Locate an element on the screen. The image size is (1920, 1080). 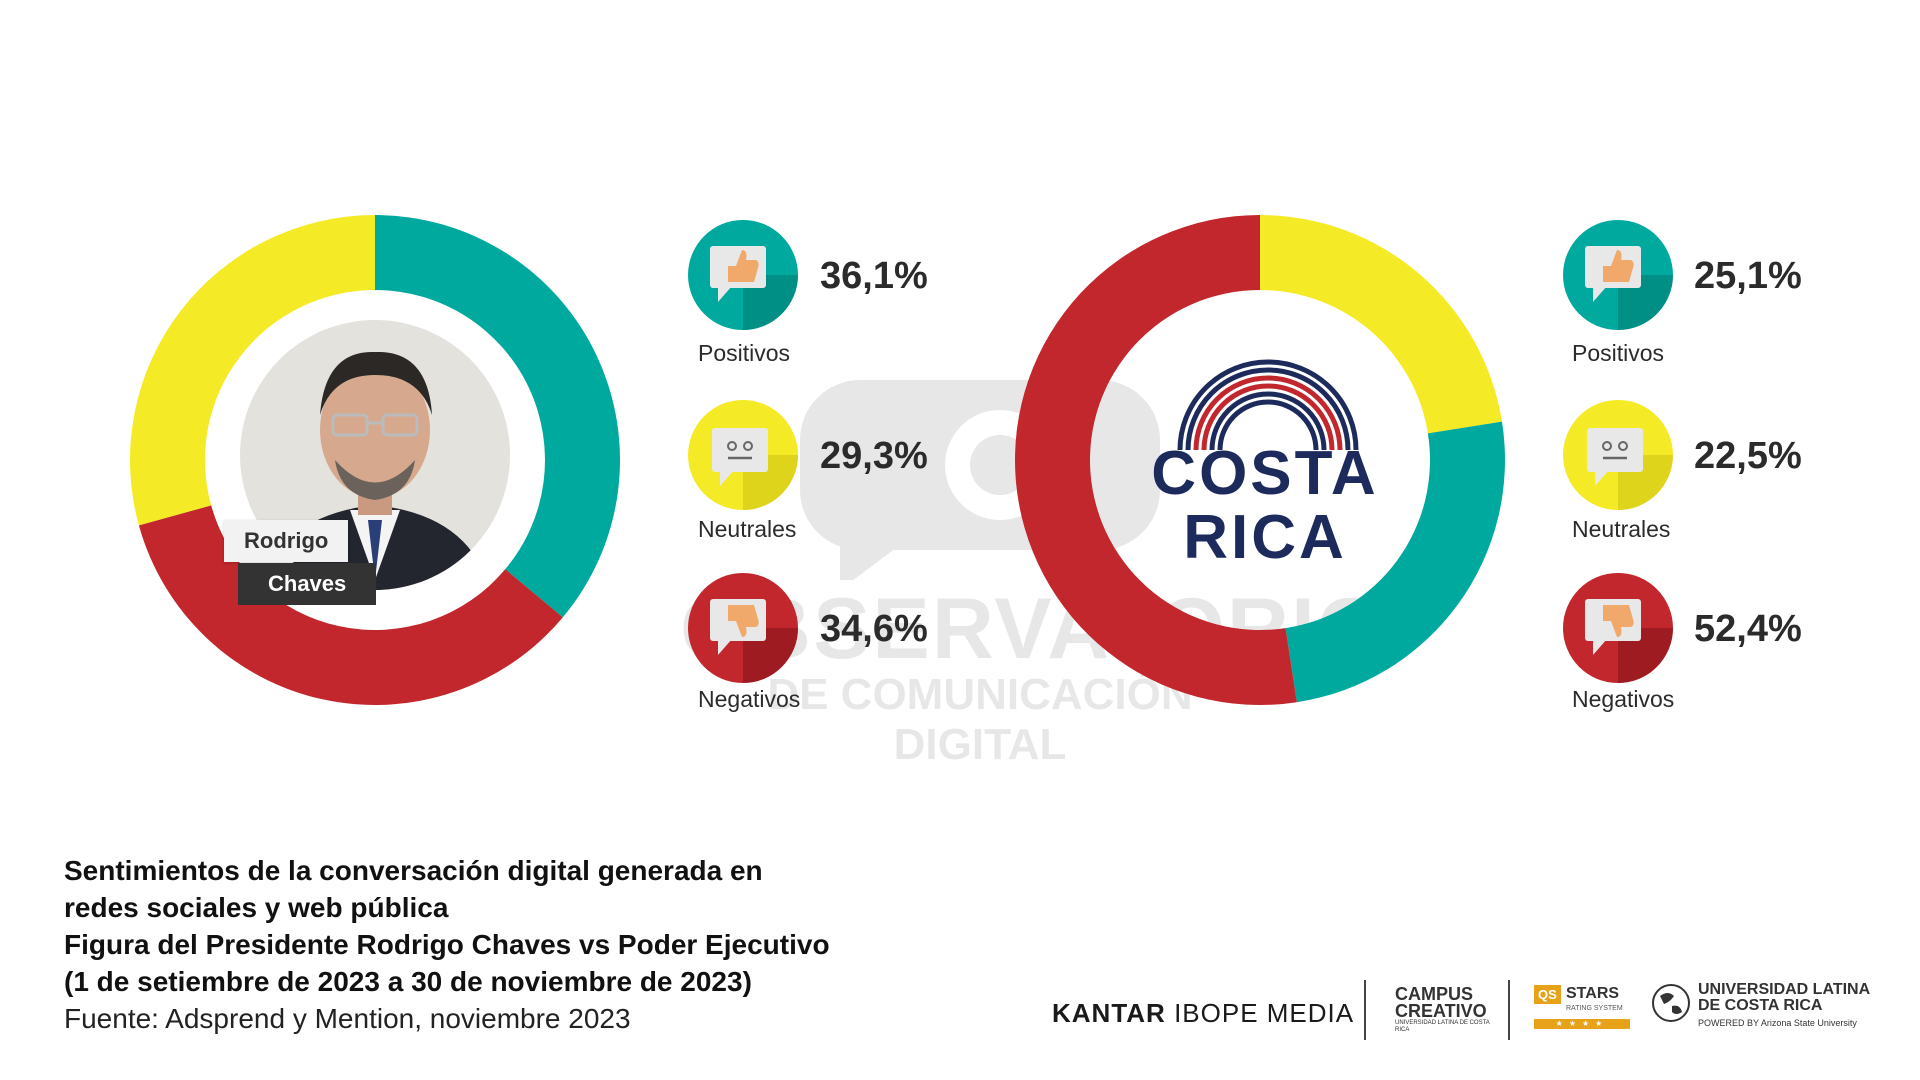
donut-chart-left is located at coordinates (375, 460).